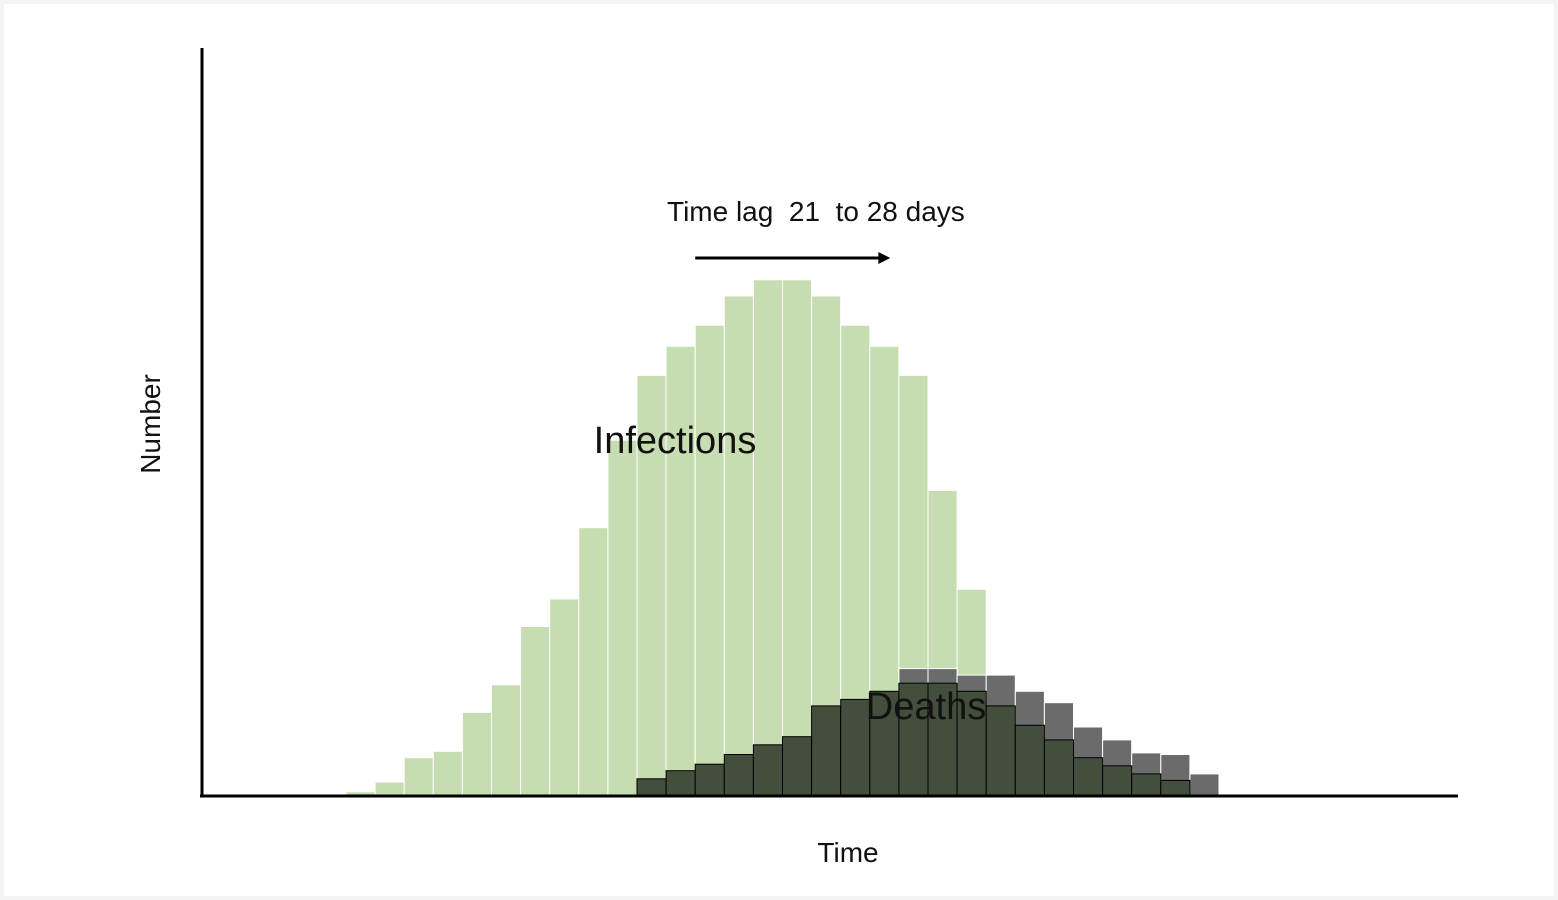  I want to click on infections-label: Infections, so click(675, 441).